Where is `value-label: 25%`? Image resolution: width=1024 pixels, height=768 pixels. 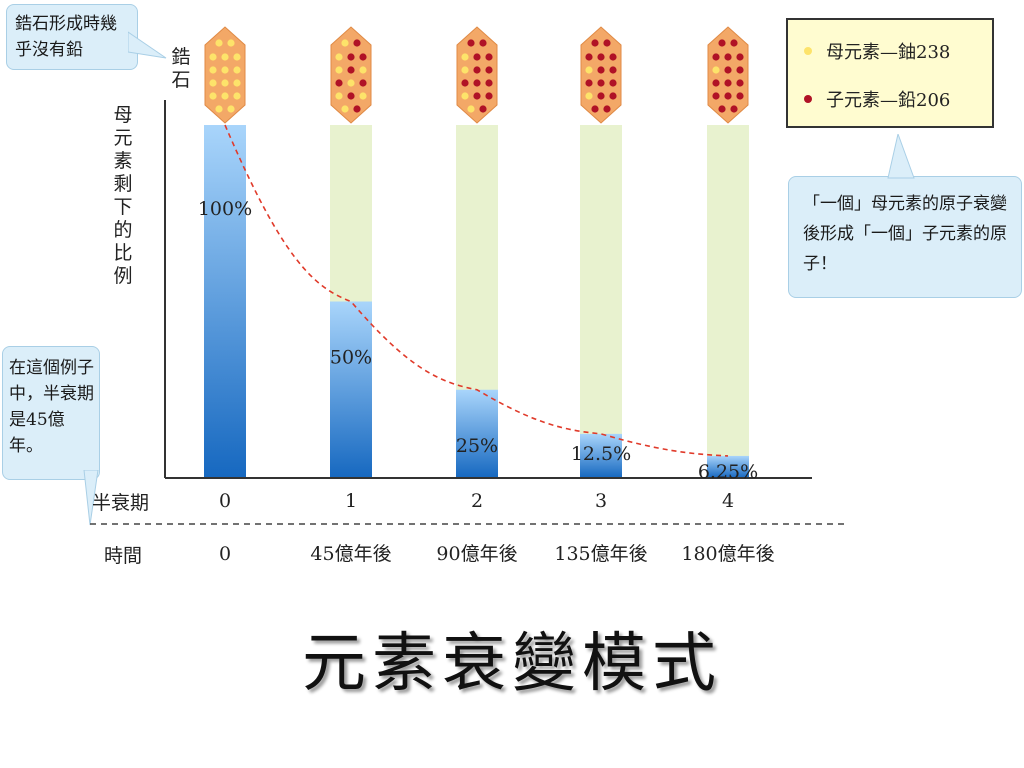
value-label: 25% is located at coordinates (477, 446).